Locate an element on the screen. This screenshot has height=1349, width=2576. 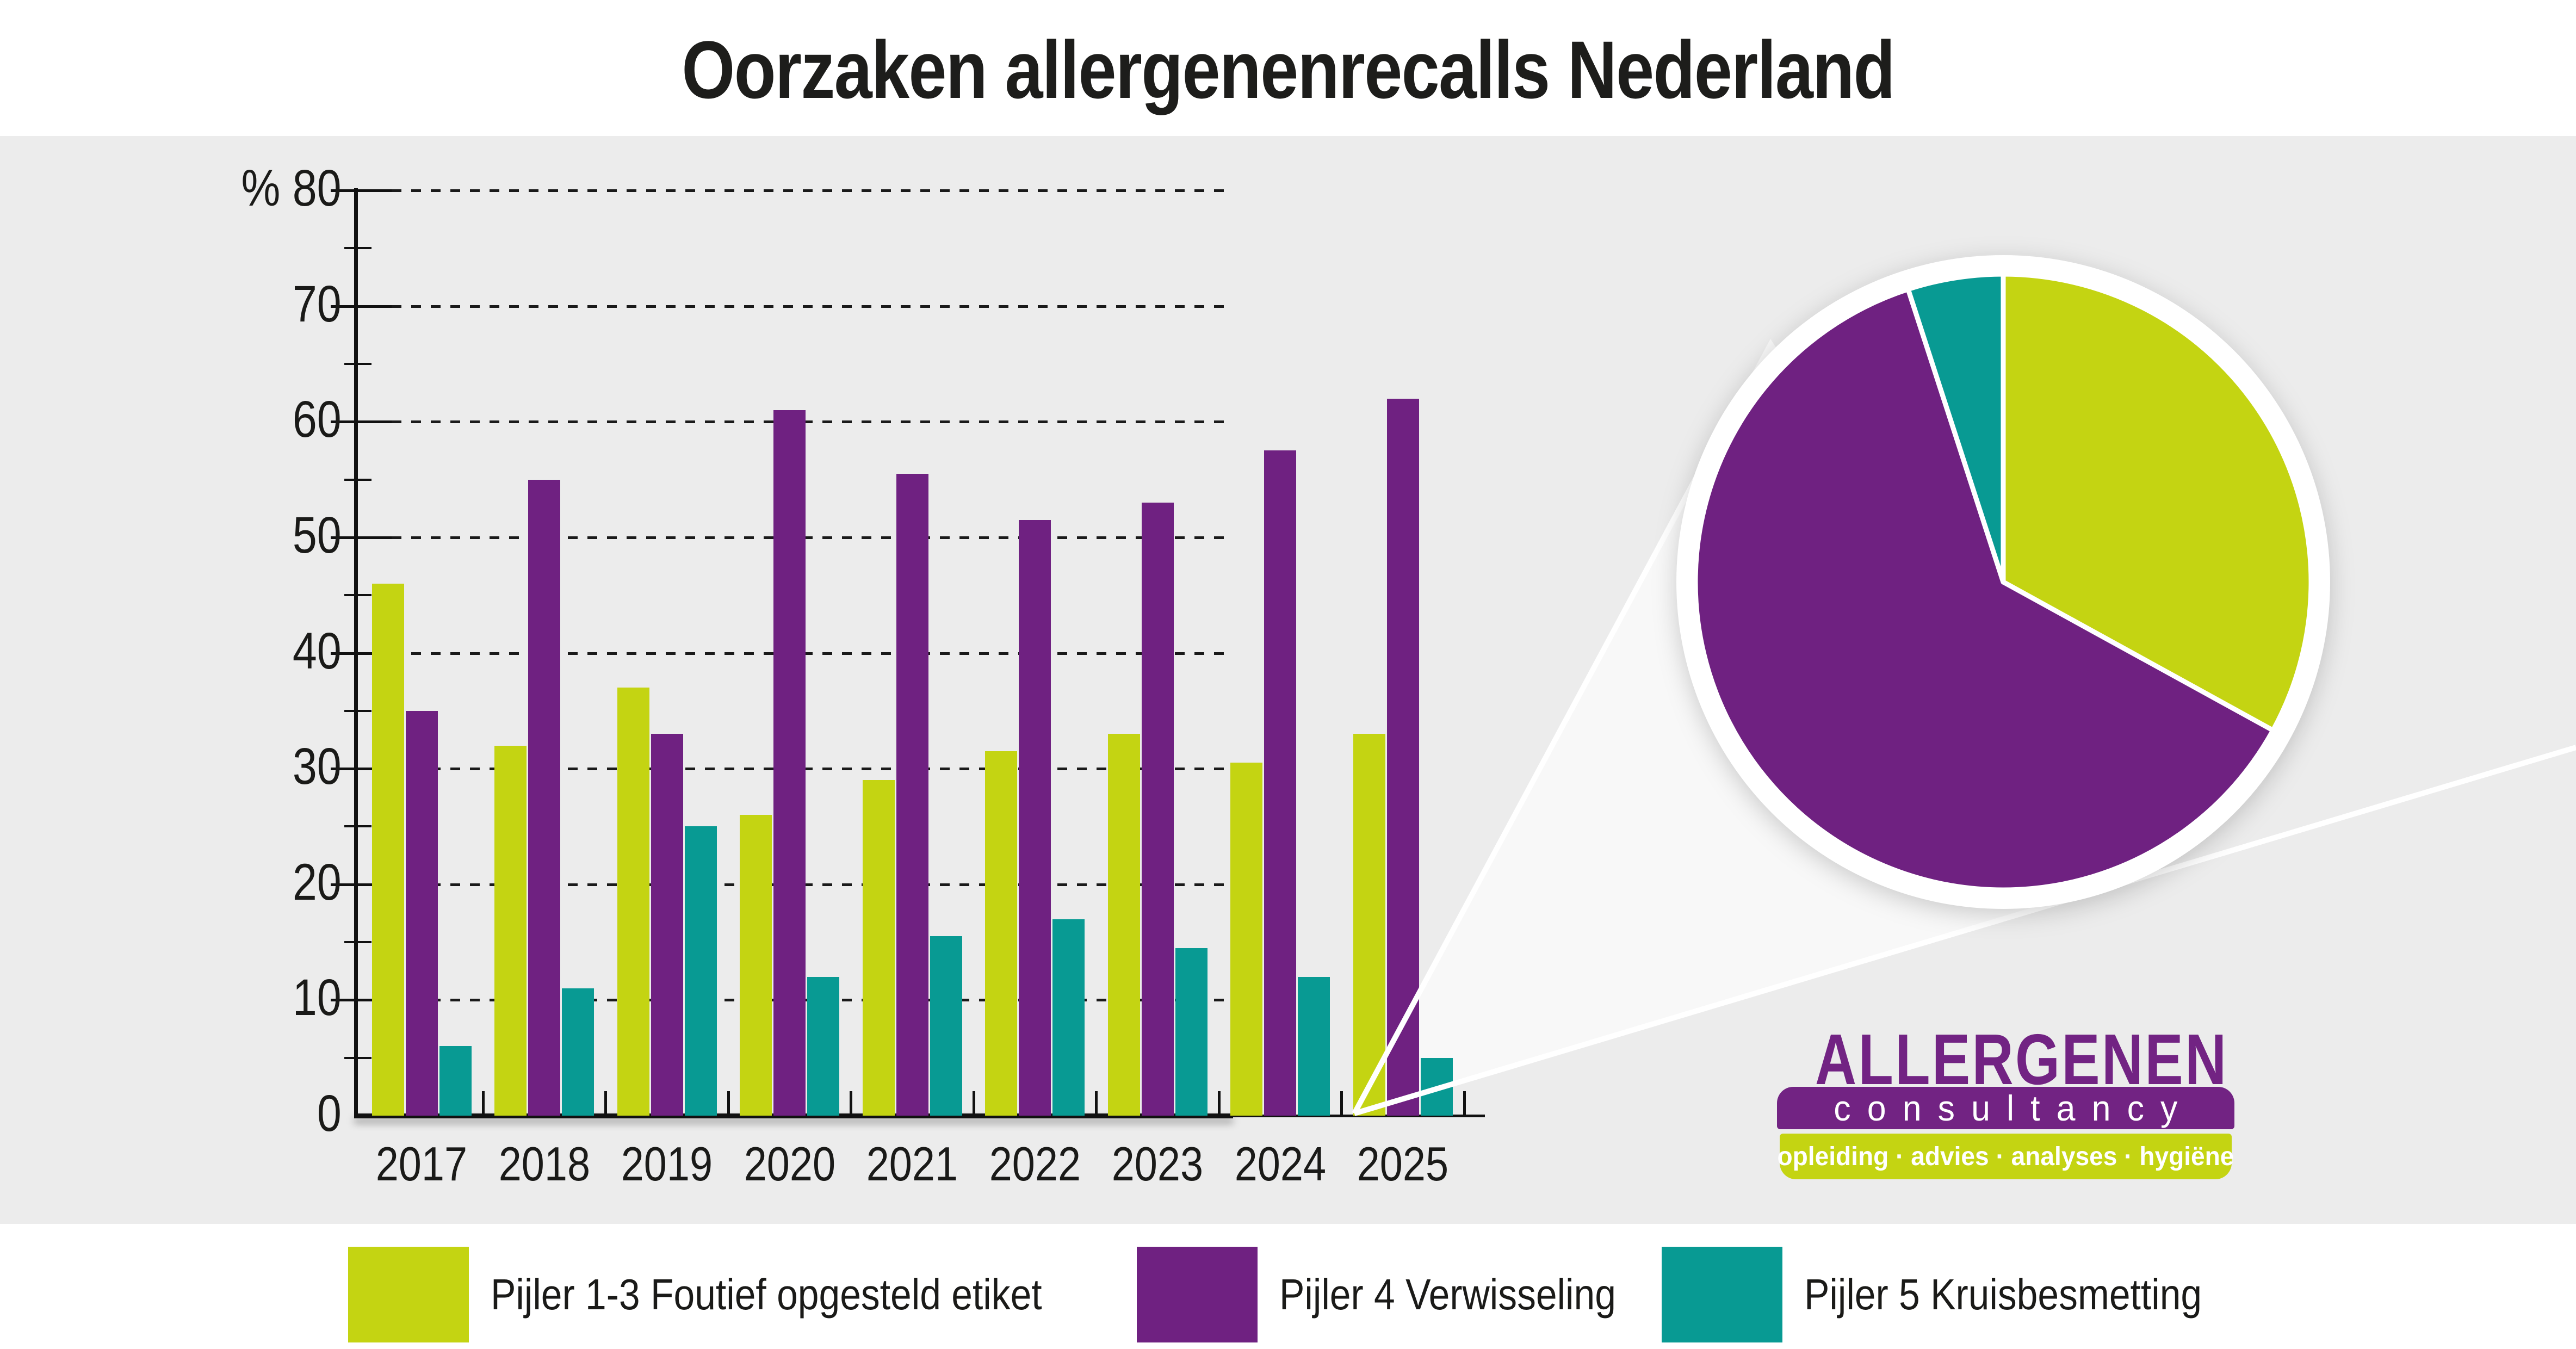
page-title: Oorzaken allergenenrecalls Nederland is located at coordinates (1288, 69).